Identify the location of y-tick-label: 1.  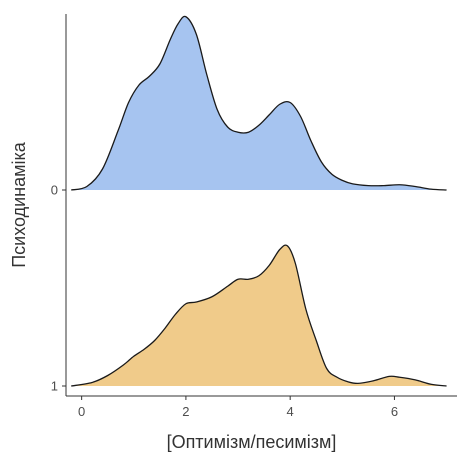
(54, 386).